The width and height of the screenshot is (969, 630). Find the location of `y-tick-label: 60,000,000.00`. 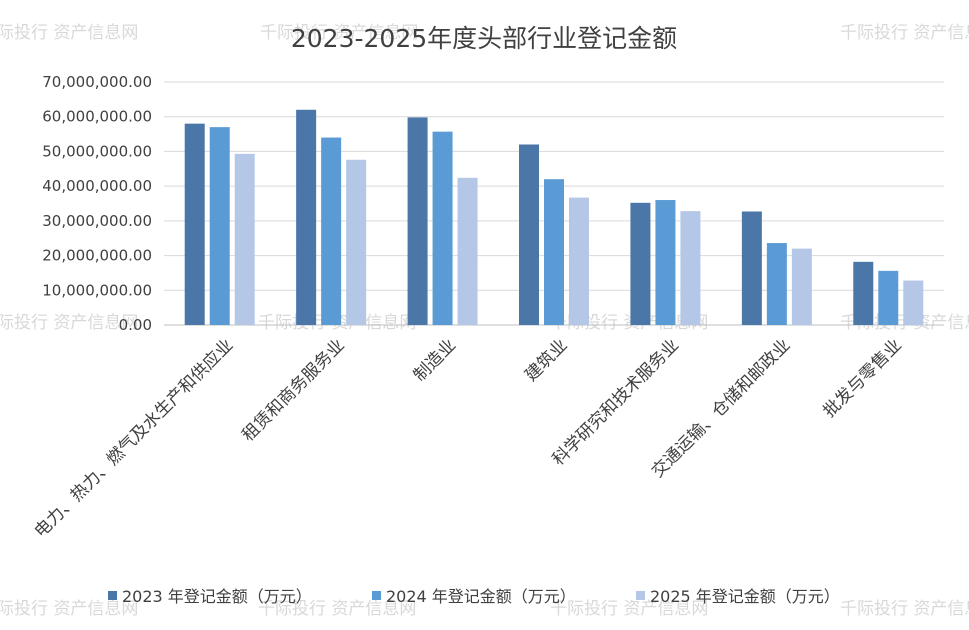

y-tick-label: 60,000,000.00 is located at coordinates (97, 117).